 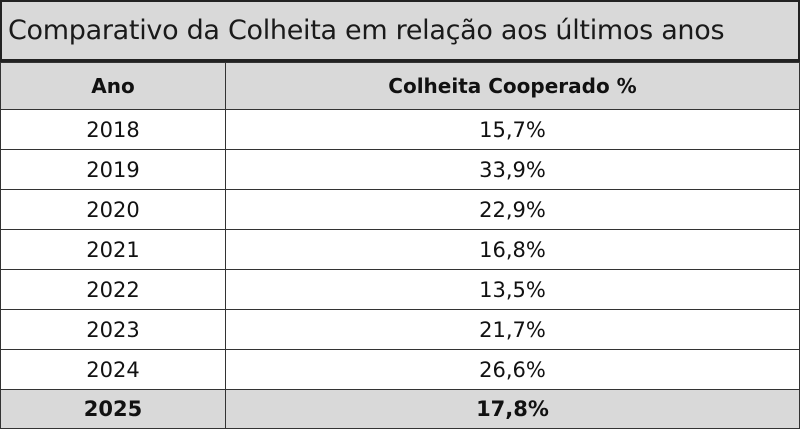 I want to click on table-row: 2021 16,8%, so click(x=400, y=249).